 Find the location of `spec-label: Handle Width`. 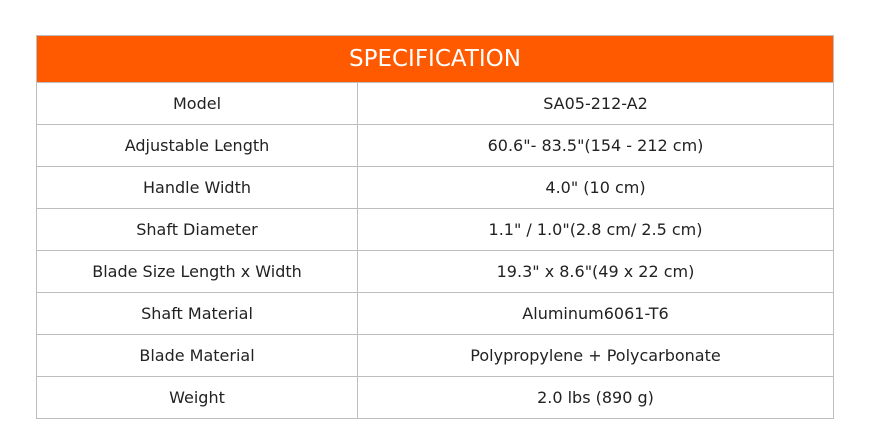

spec-label: Handle Width is located at coordinates (197, 187).